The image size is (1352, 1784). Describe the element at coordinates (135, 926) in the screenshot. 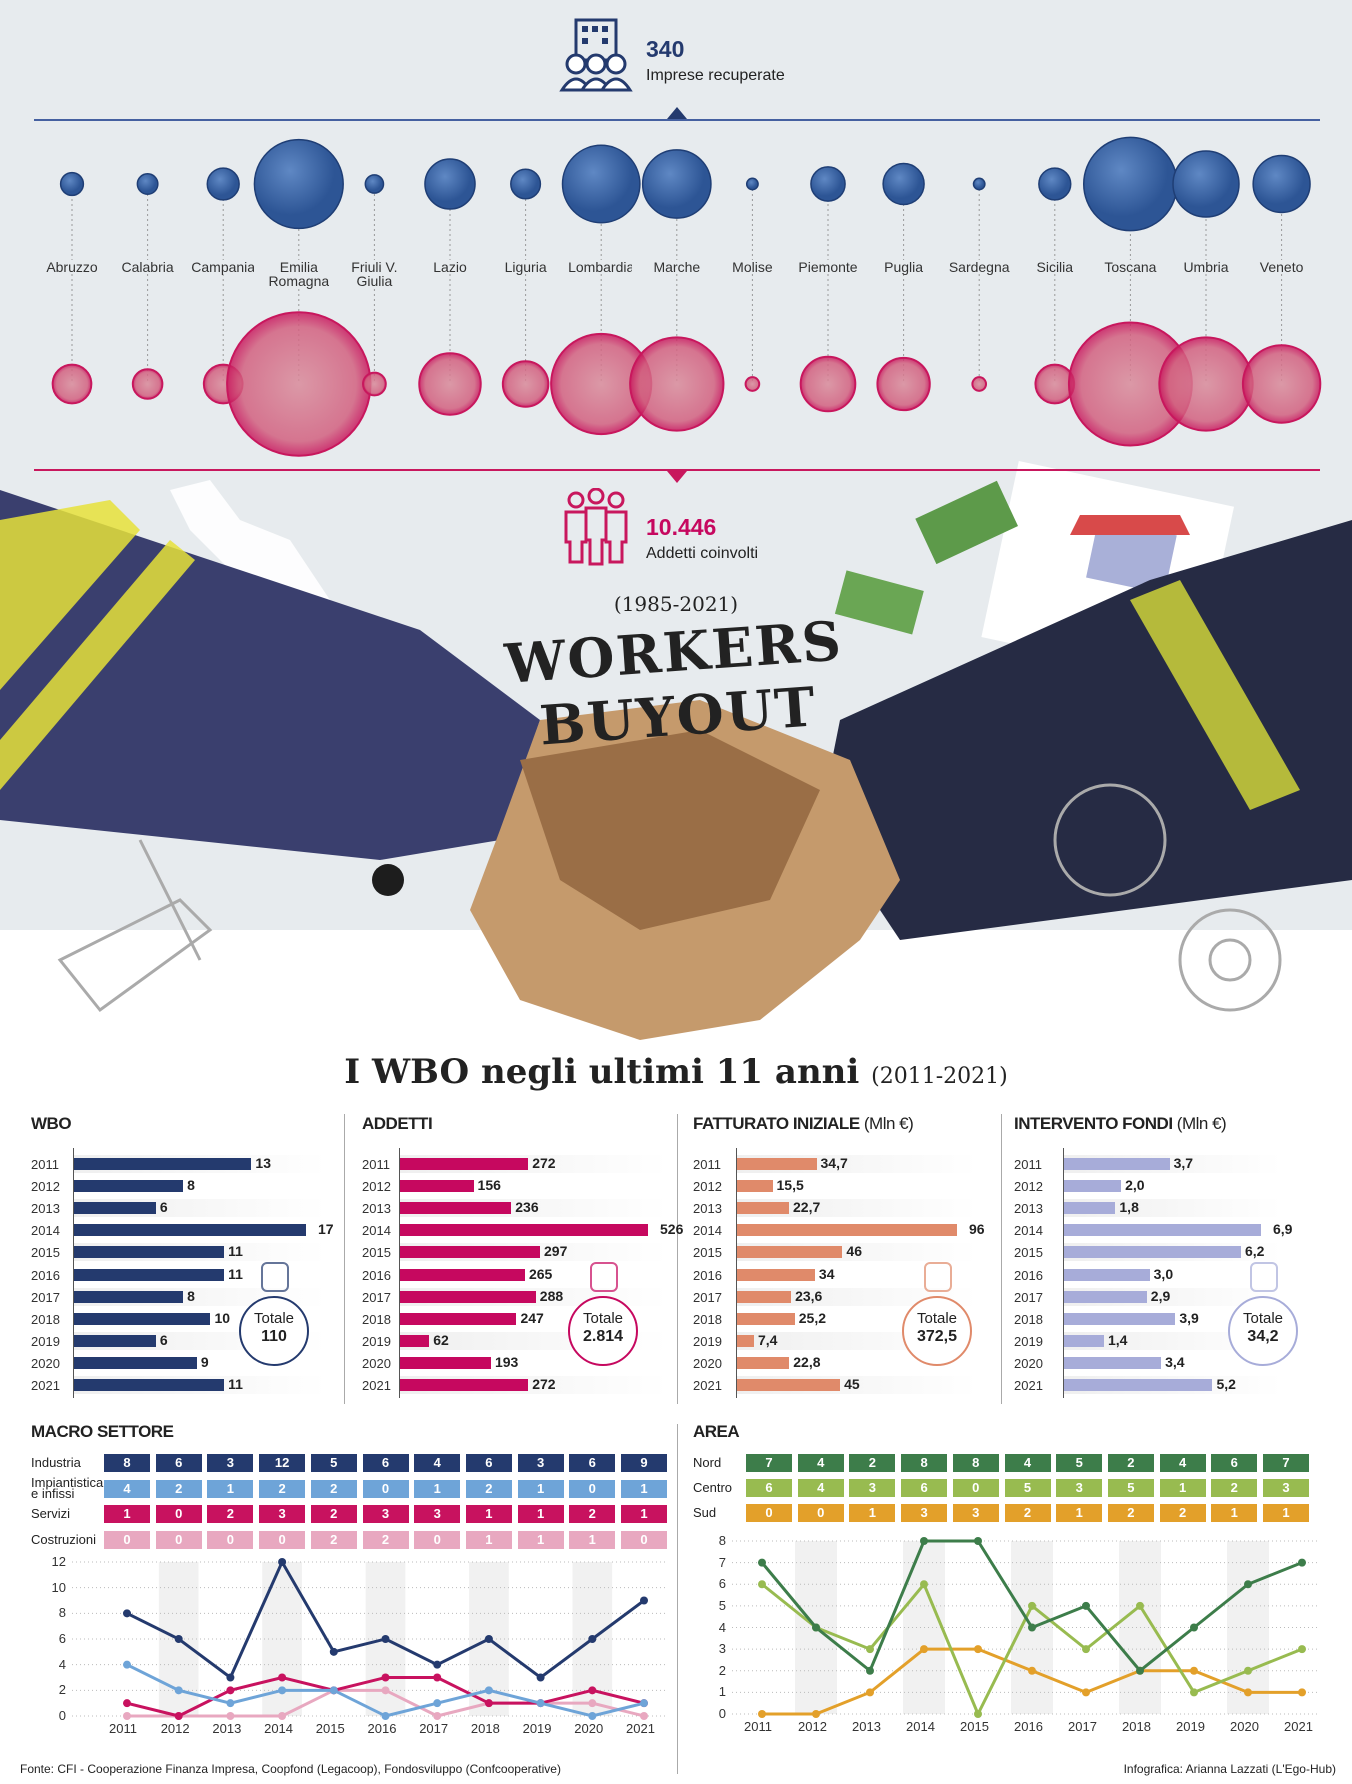

I see `wrench-icon` at that location.